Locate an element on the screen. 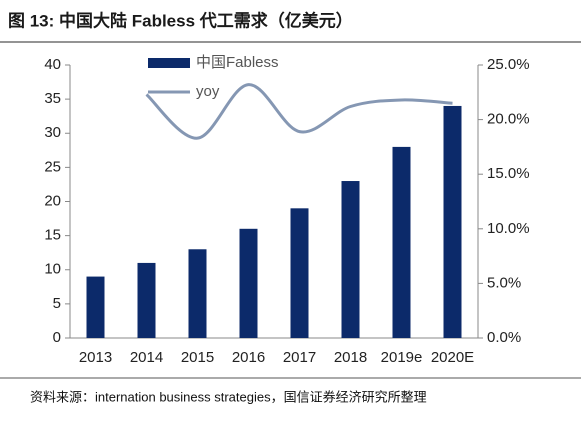 The width and height of the screenshot is (581, 423). yoy-line is located at coordinates (299, 111).